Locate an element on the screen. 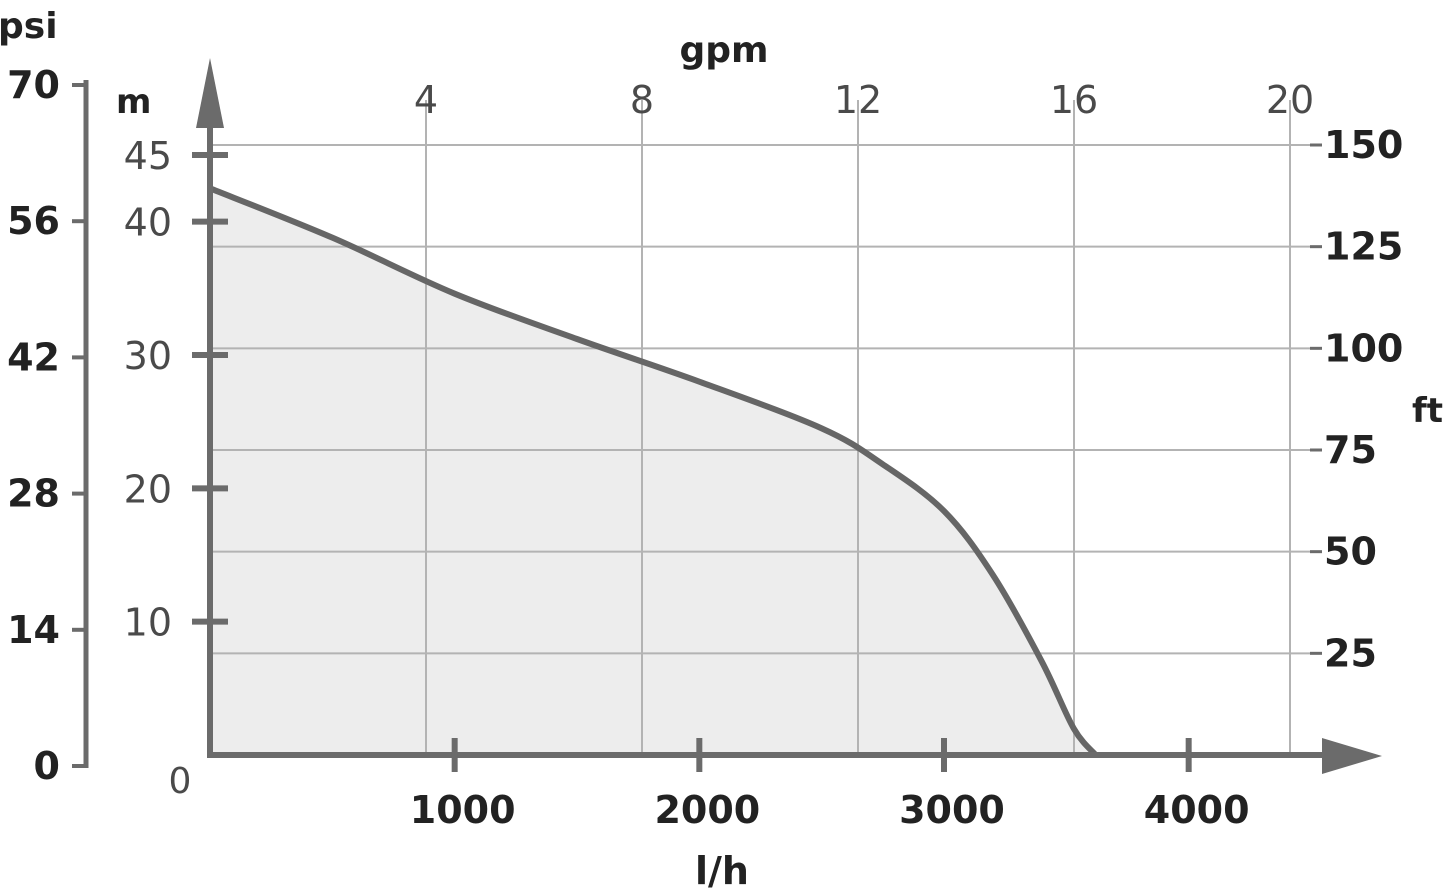  m-tick-label-45: 45 is located at coordinates (148, 156).